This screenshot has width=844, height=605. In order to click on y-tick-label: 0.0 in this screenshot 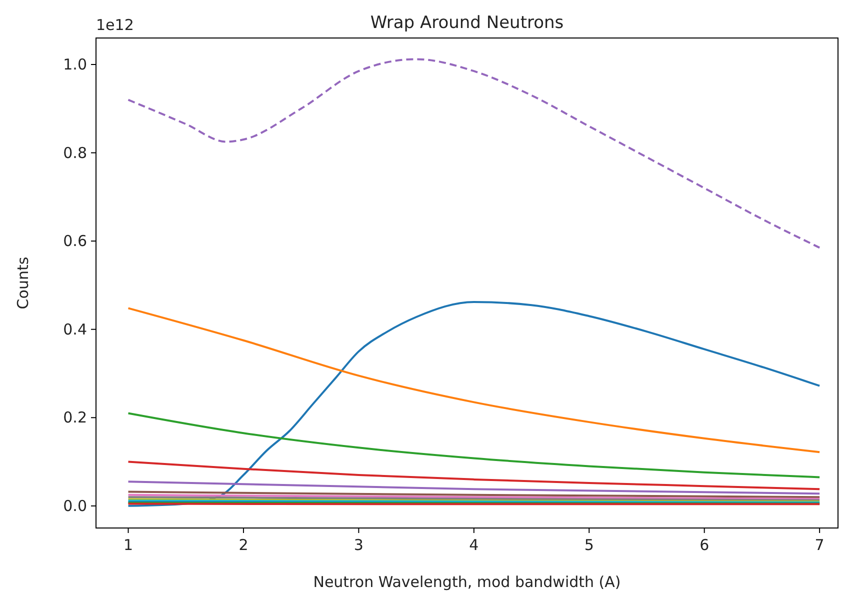, I will do `click(75, 505)`.